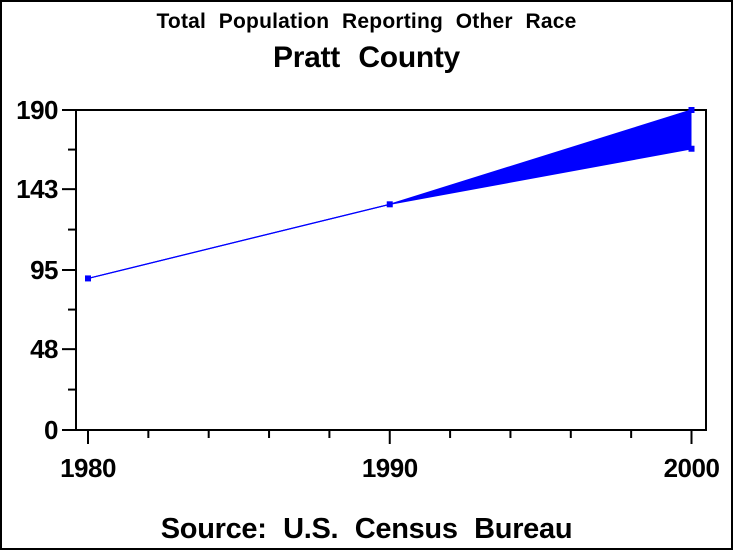 This screenshot has height=550, width=733. I want to click on y-tick-label: 143, so click(37, 189).